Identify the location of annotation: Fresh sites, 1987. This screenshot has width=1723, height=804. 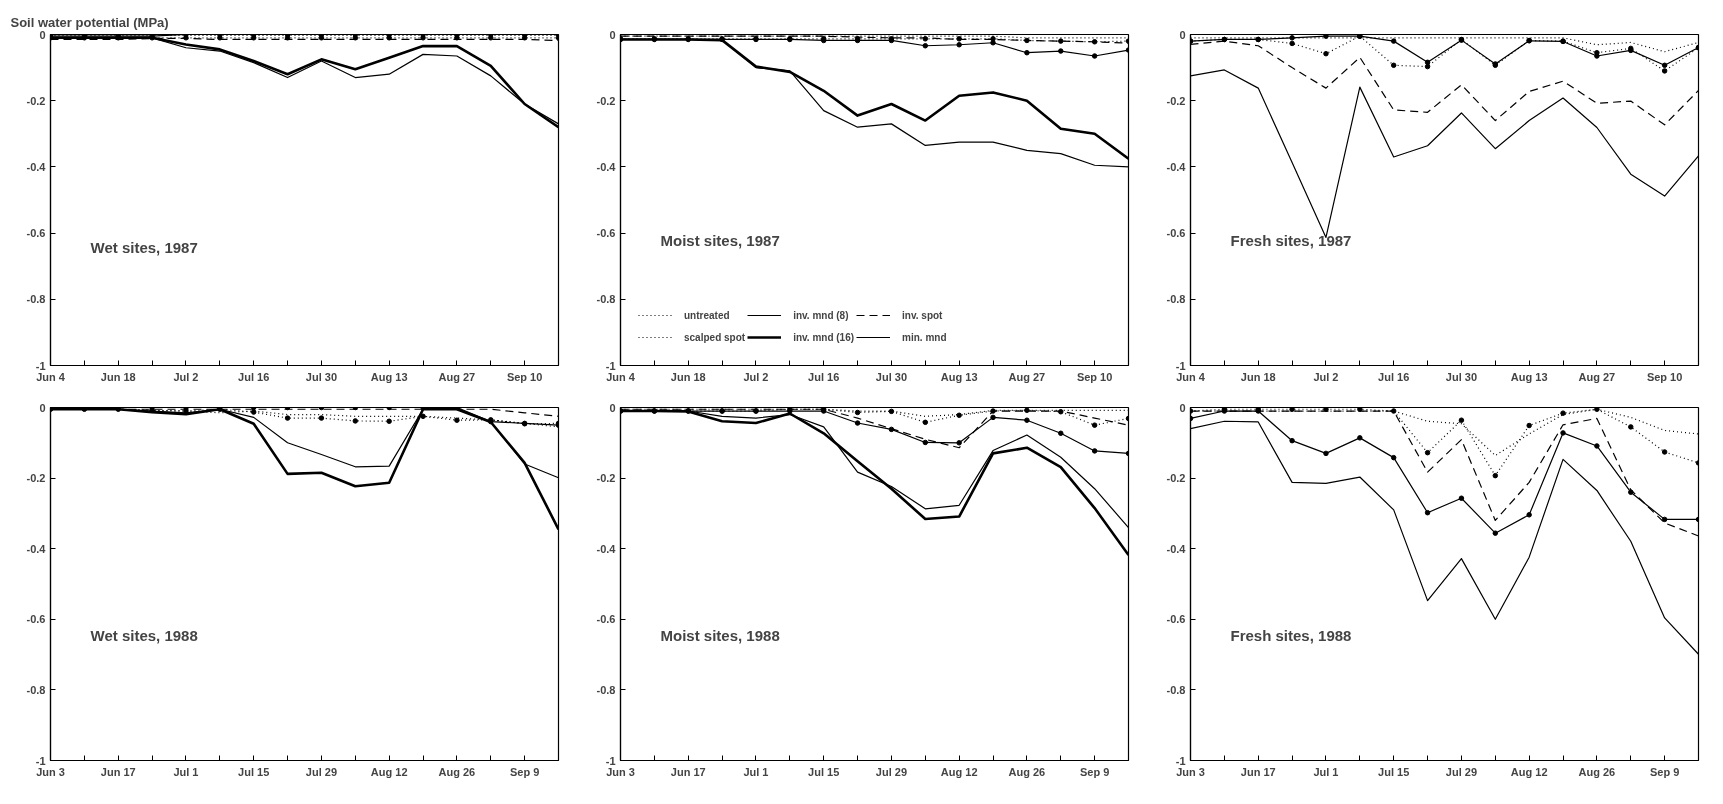
(1291, 241).